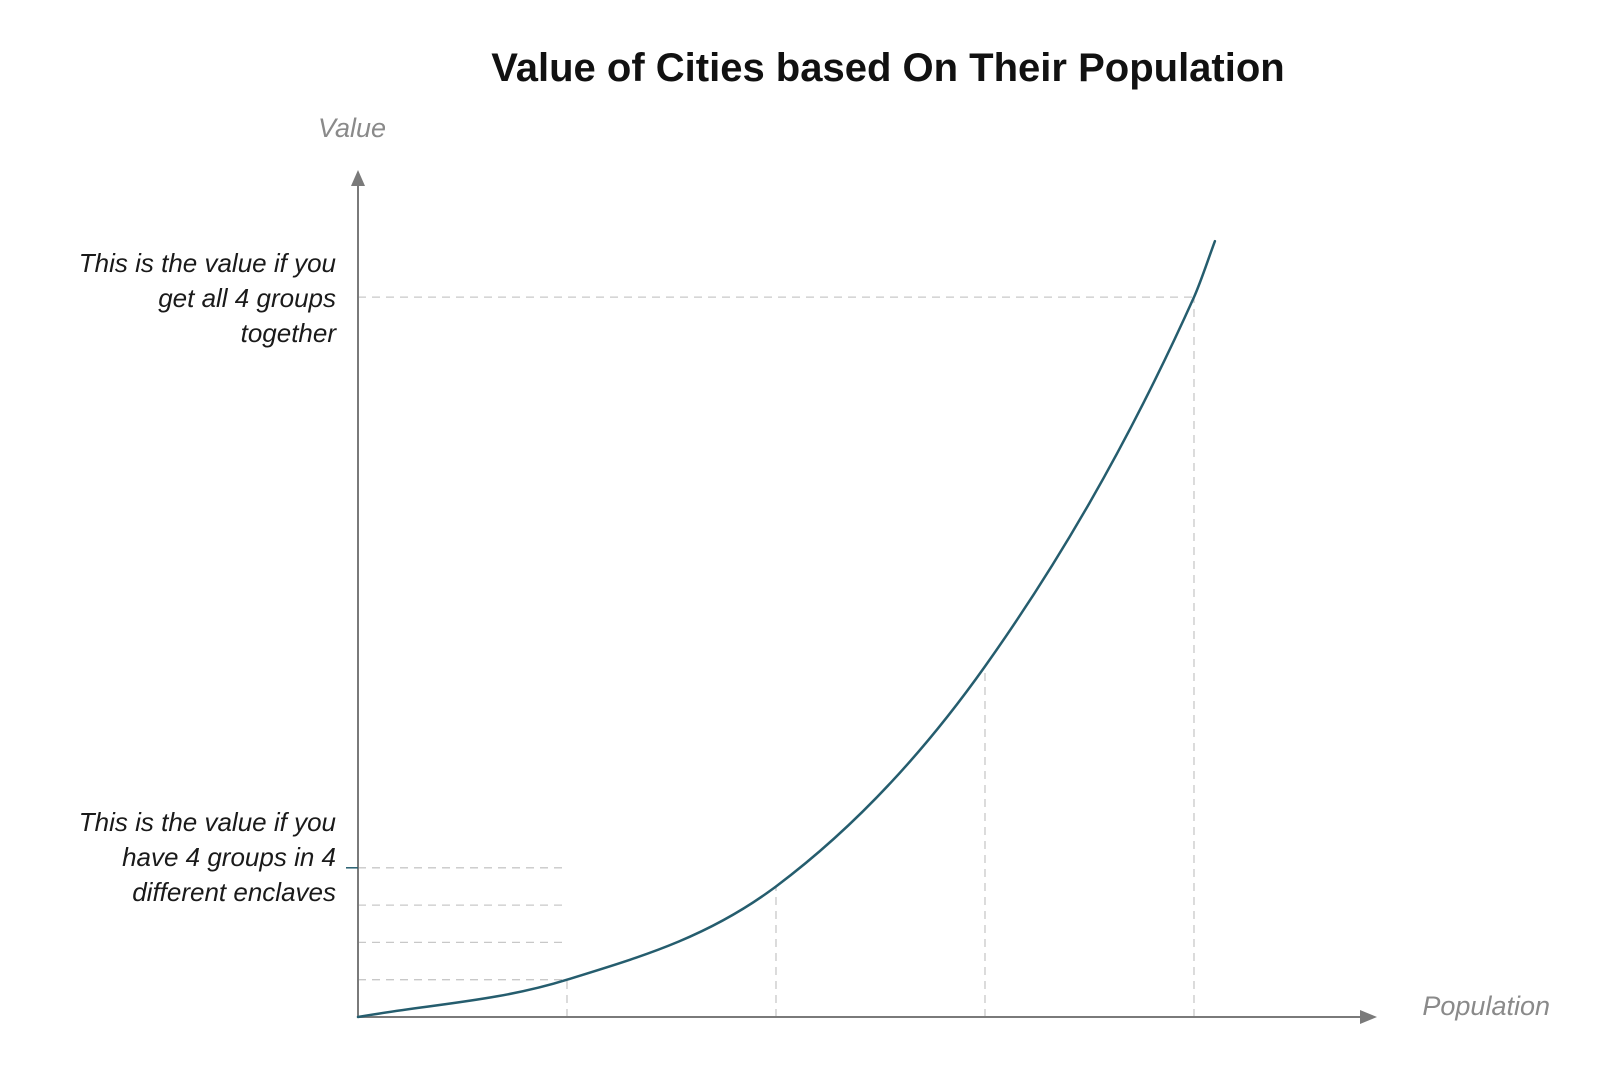 Image resolution: width=1600 pixels, height=1081 pixels. I want to click on annotation-2-line-1: This is the value if you, so click(207, 822).